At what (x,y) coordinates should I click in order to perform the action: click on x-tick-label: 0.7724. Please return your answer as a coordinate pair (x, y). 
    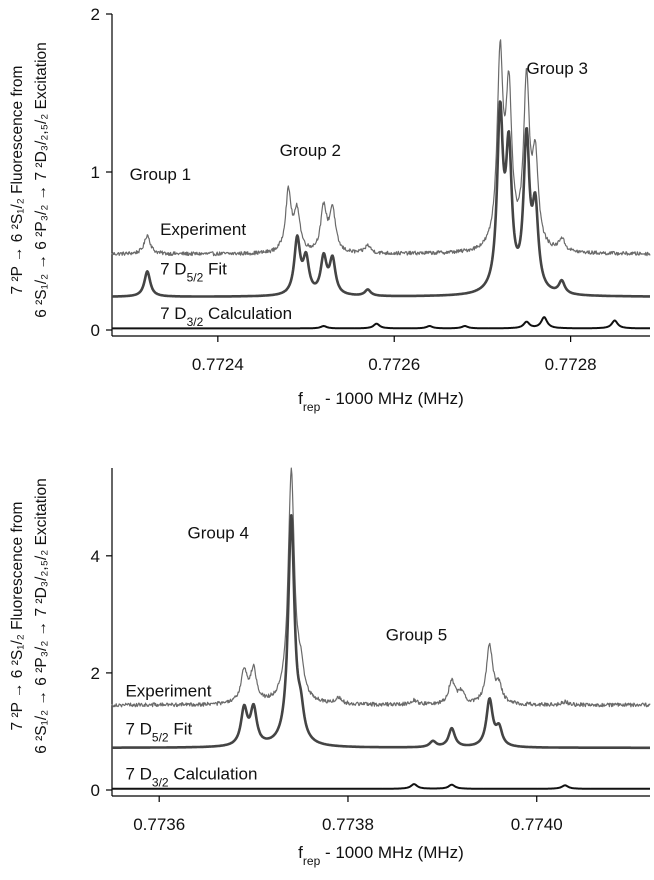
    Looking at the image, I should click on (218, 364).